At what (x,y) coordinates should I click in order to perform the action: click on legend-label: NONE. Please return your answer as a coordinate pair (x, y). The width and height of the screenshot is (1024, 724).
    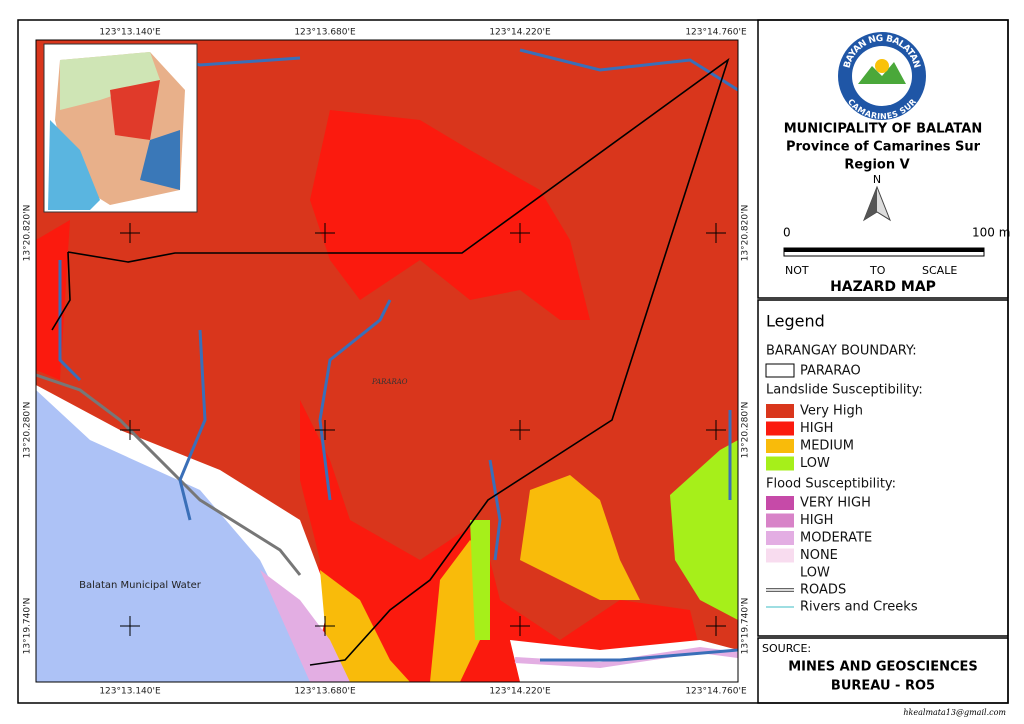
    Looking at the image, I should click on (819, 555).